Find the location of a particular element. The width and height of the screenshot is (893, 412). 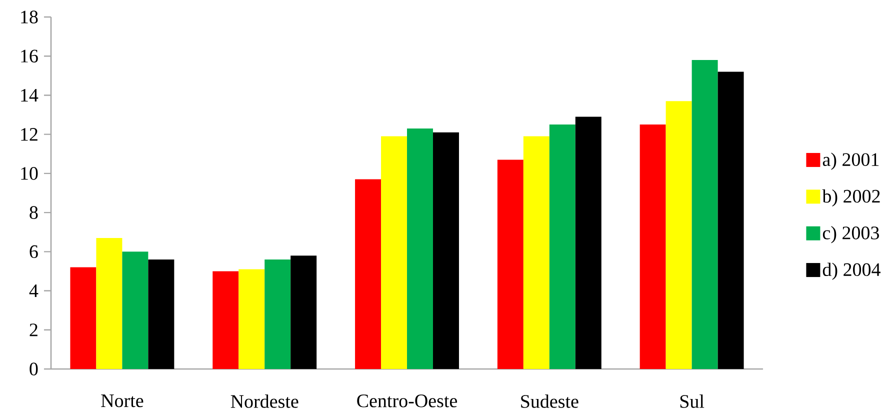

legend-label: c) 2003 is located at coordinates (850, 235).